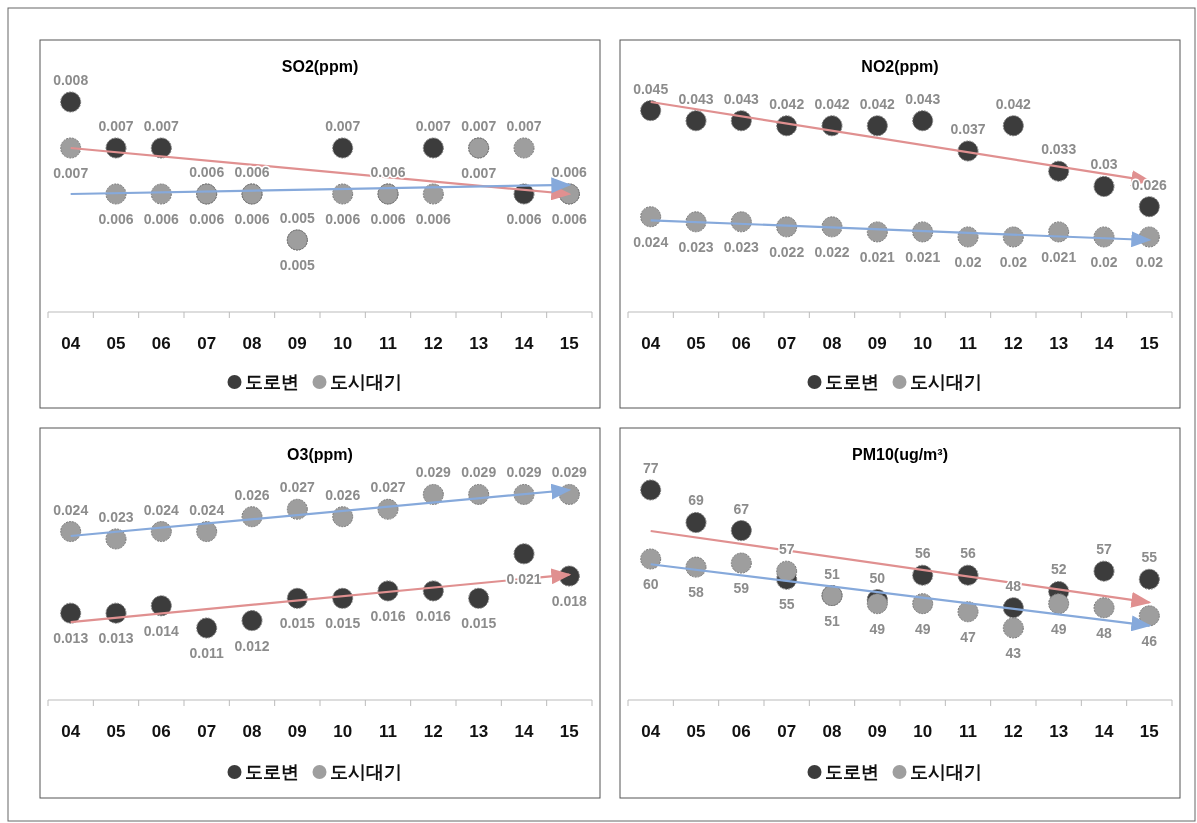 Image resolution: width=1197 pixels, height=823 pixels. Describe the element at coordinates (297, 487) in the screenshot. I see `data-label: 0.027` at that location.